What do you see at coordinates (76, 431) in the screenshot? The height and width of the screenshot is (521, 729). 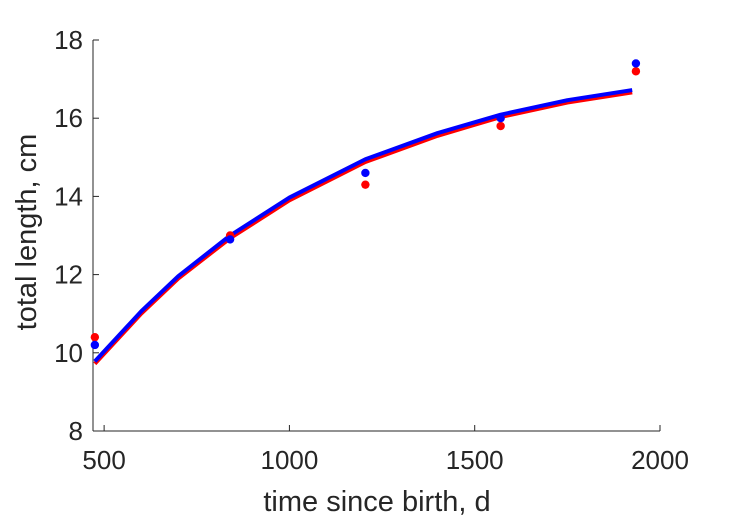 I see `y-tick-label: 8` at bounding box center [76, 431].